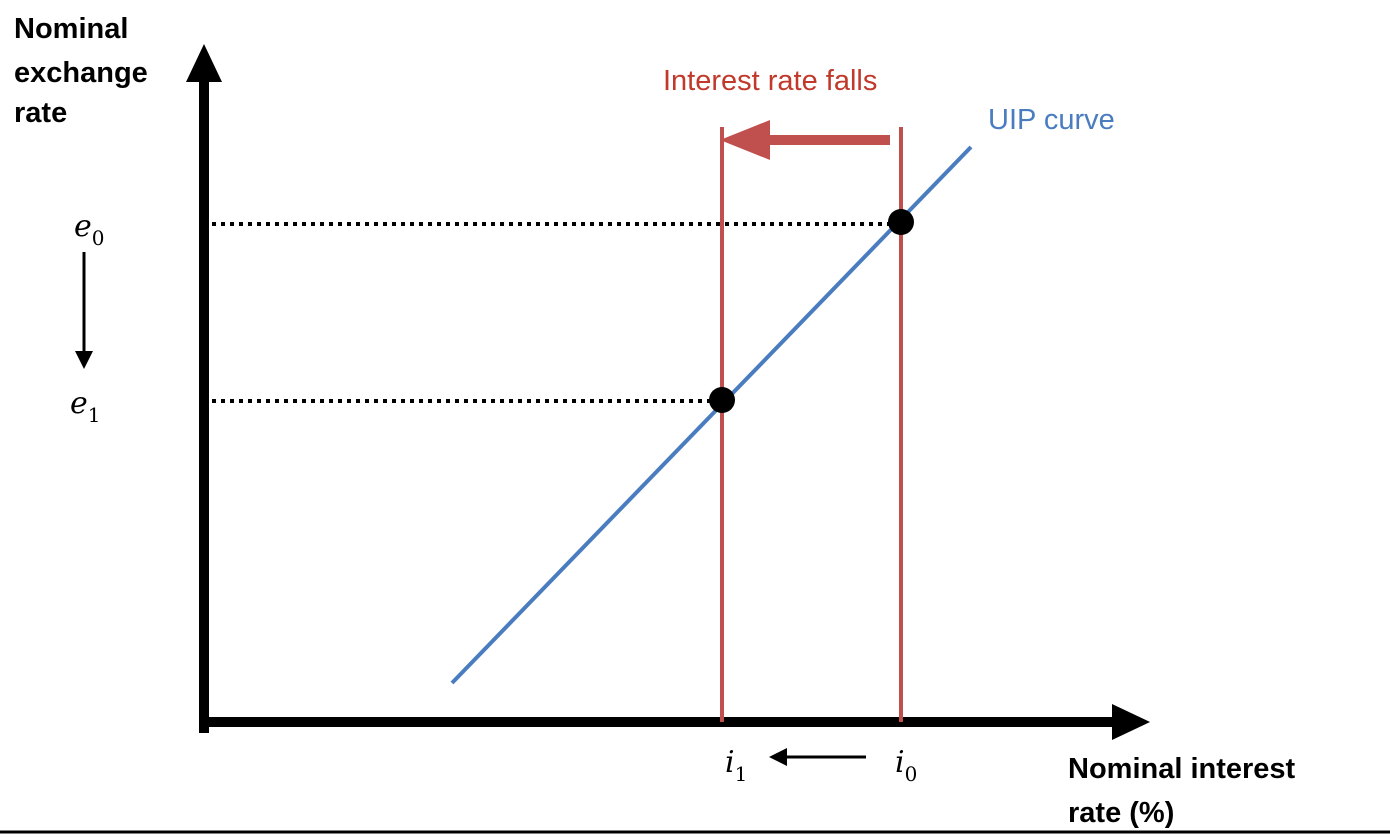  I want to click on i1-label: i1, so click(736, 765).